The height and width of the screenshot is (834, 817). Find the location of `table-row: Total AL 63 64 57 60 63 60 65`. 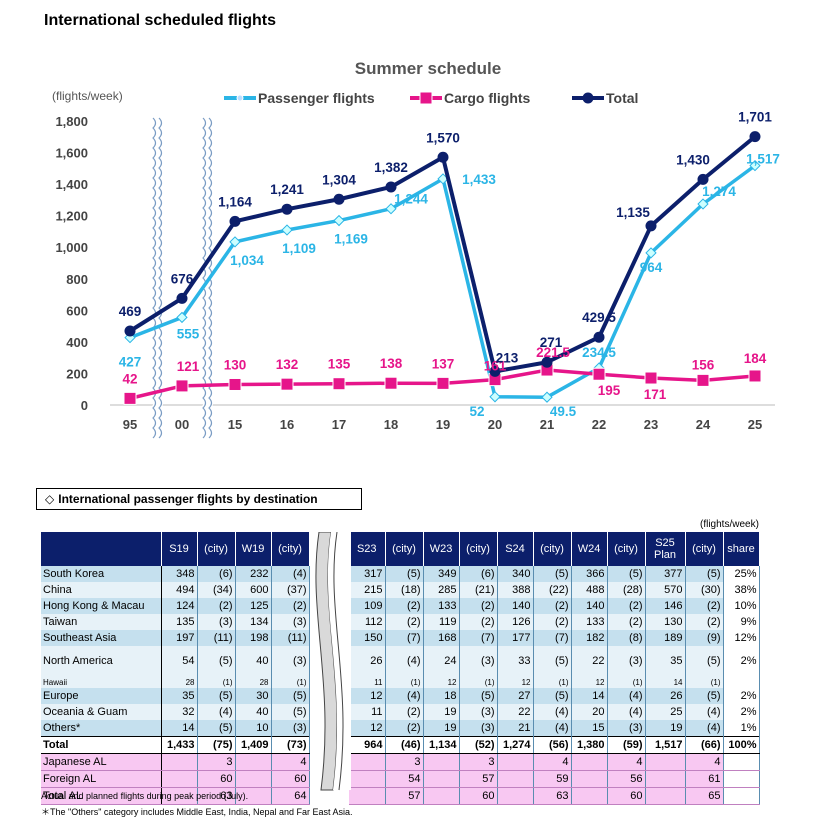

table-row: Total AL 63 64 57 60 63 60 65 is located at coordinates (400, 796).